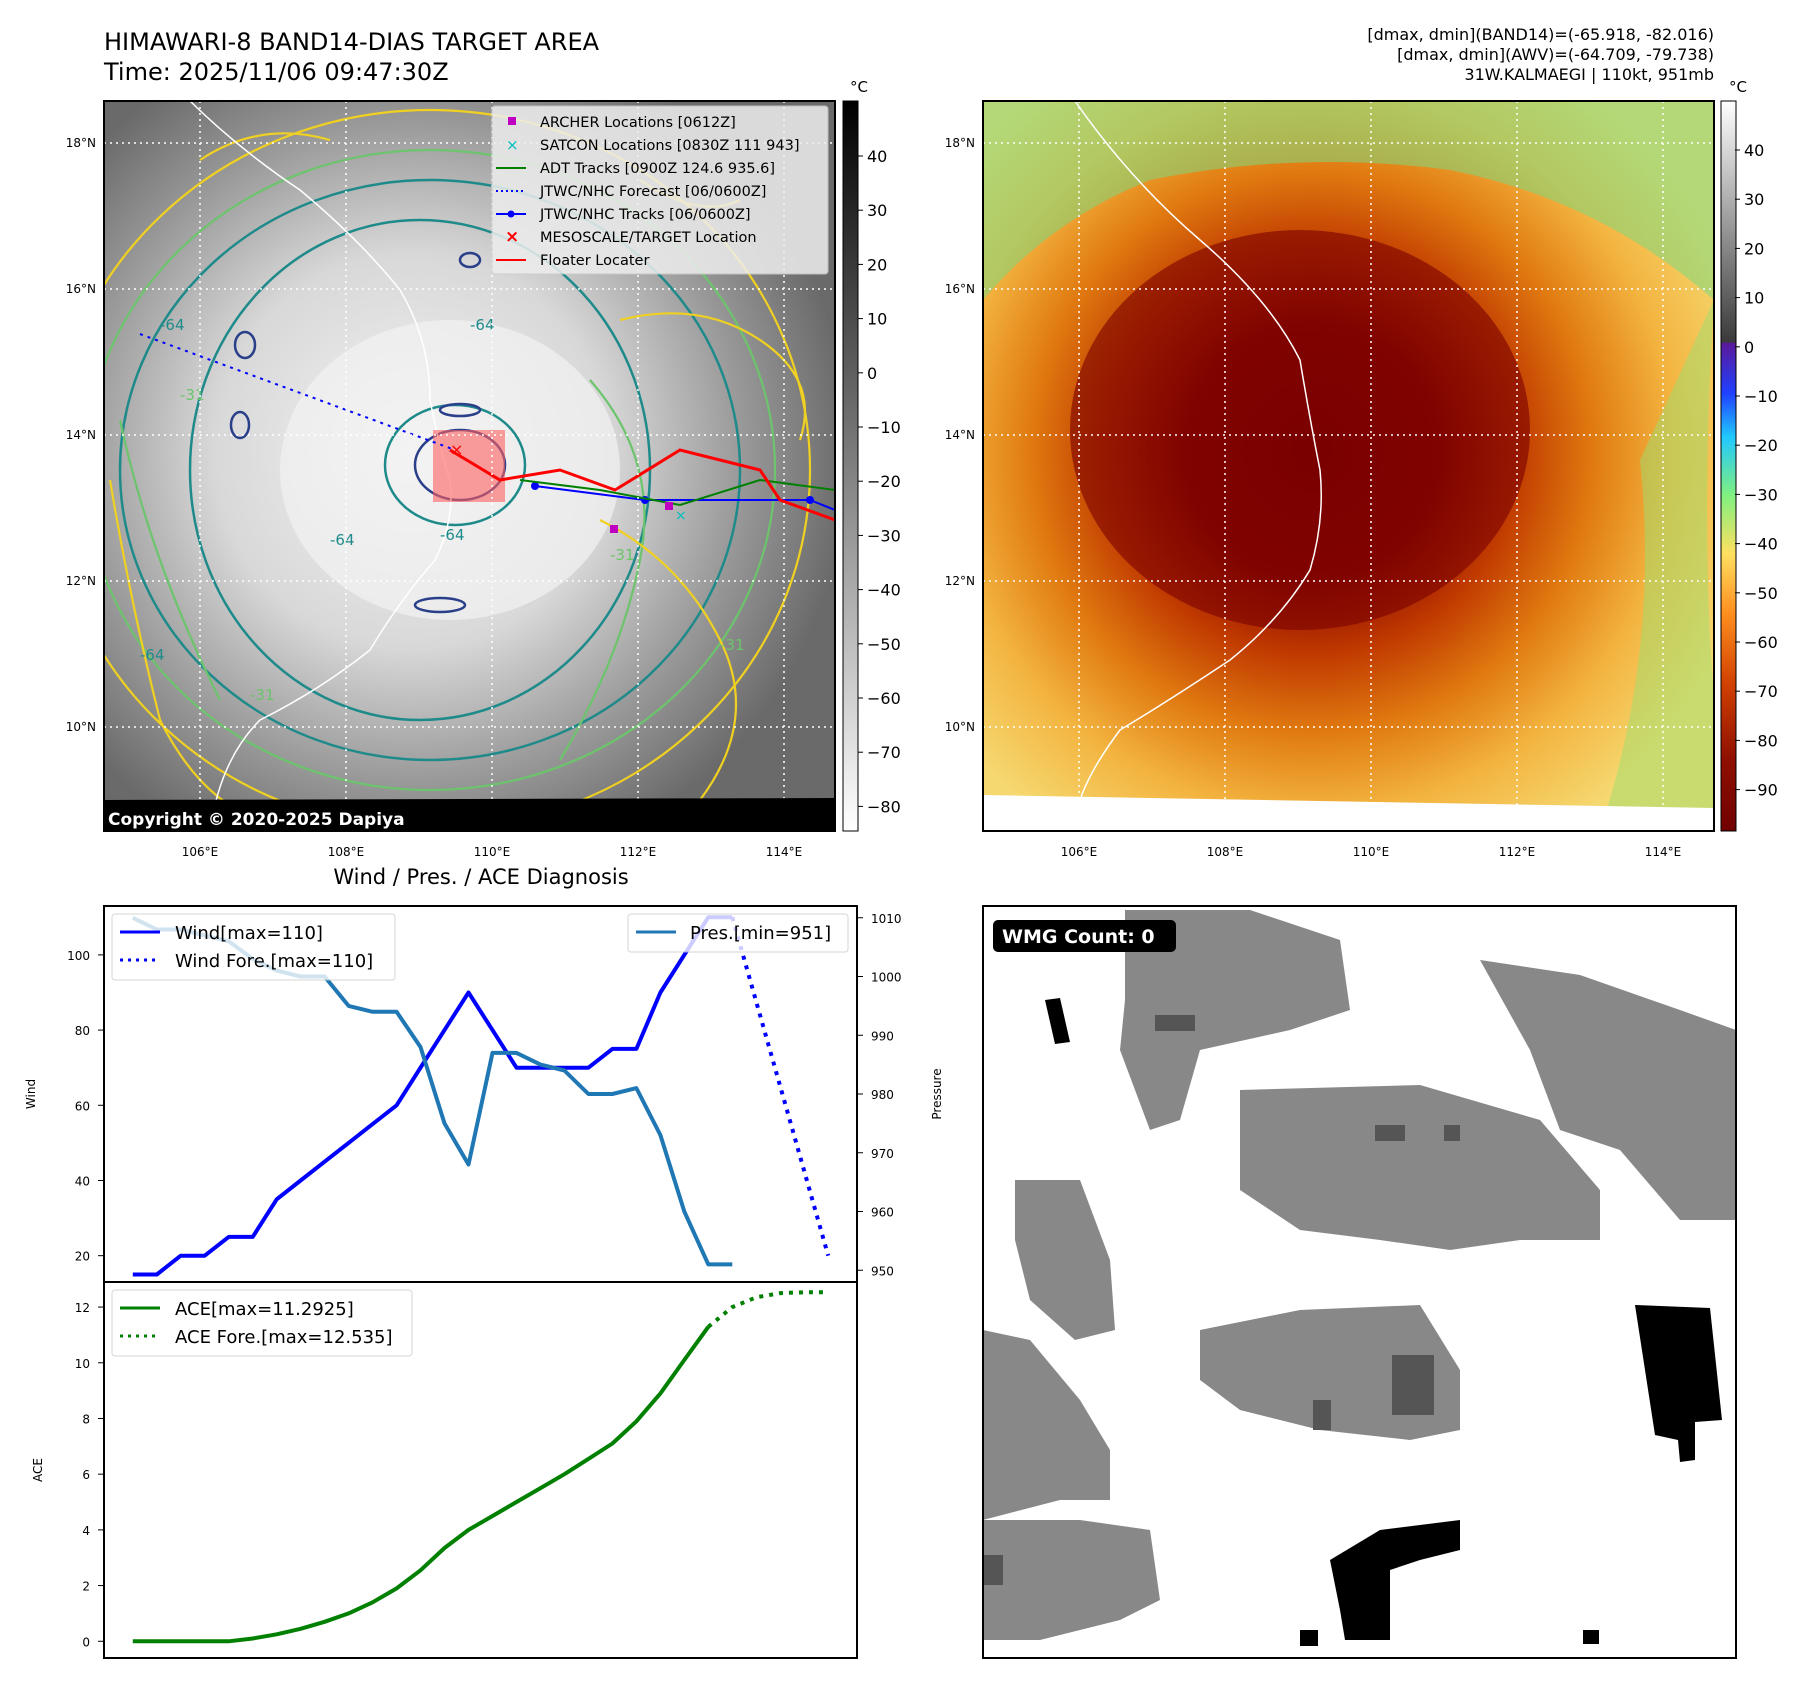 The image size is (1797, 1690). Describe the element at coordinates (1754, 248) in the screenshot. I see `colorbar-tick-label: 20` at that location.